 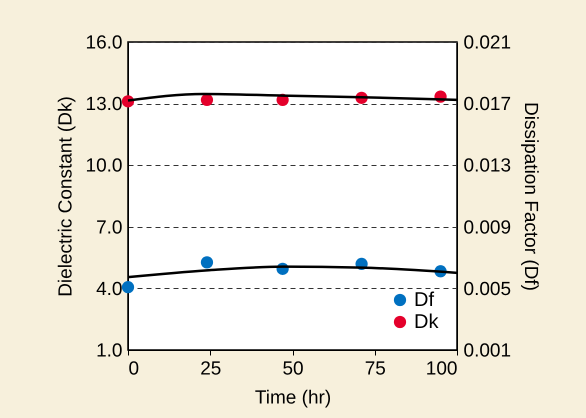 What do you see at coordinates (293, 398) in the screenshot?
I see `x-axis-title: Time (hr)` at bounding box center [293, 398].